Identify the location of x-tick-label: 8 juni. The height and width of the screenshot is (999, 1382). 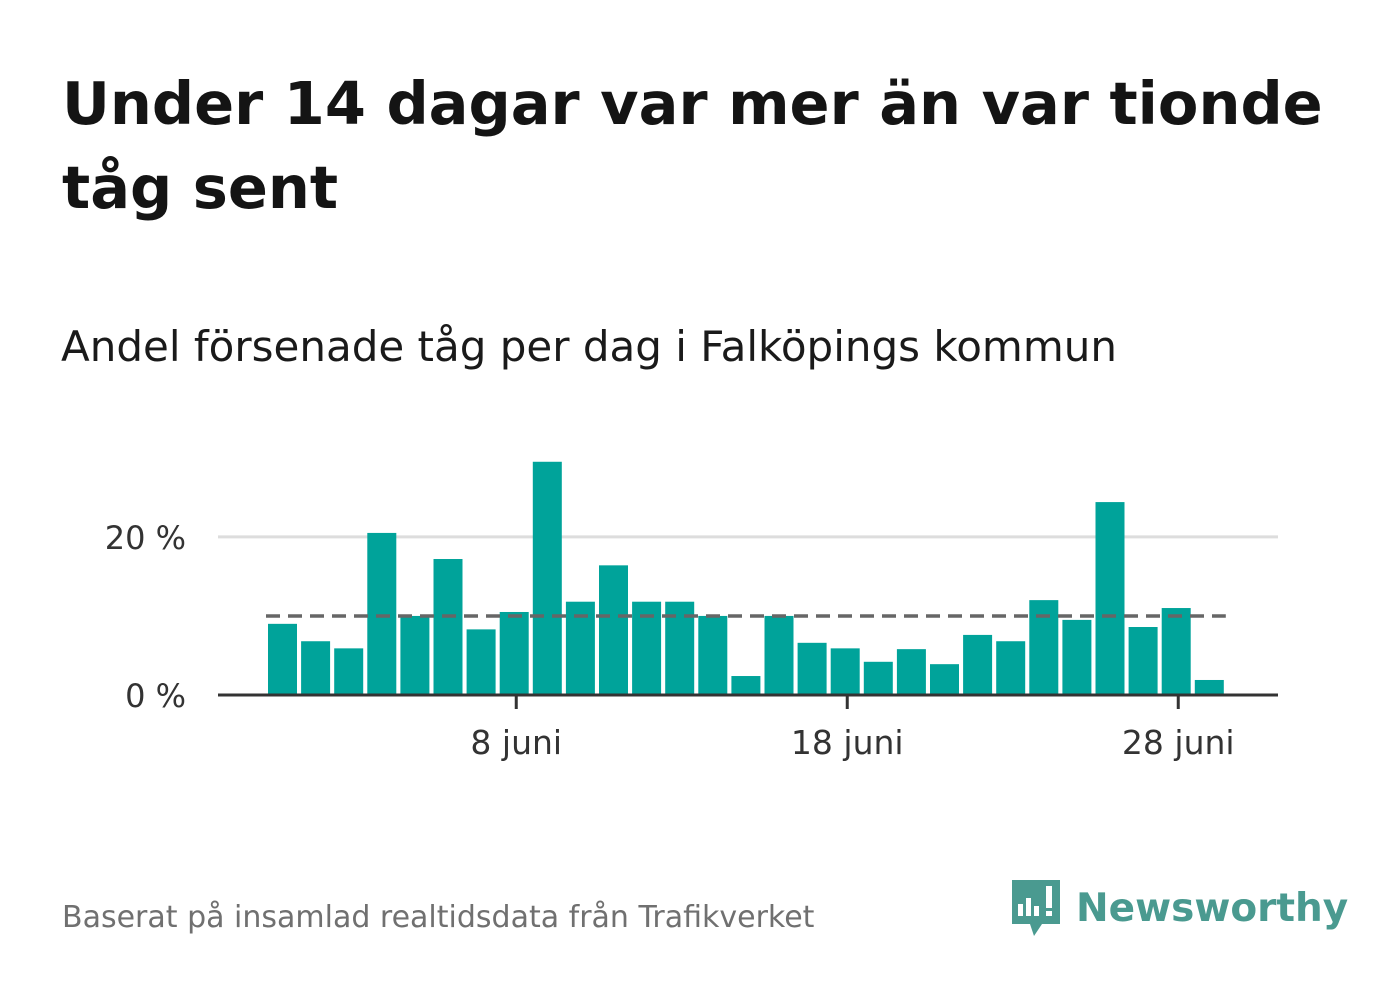
(516, 742).